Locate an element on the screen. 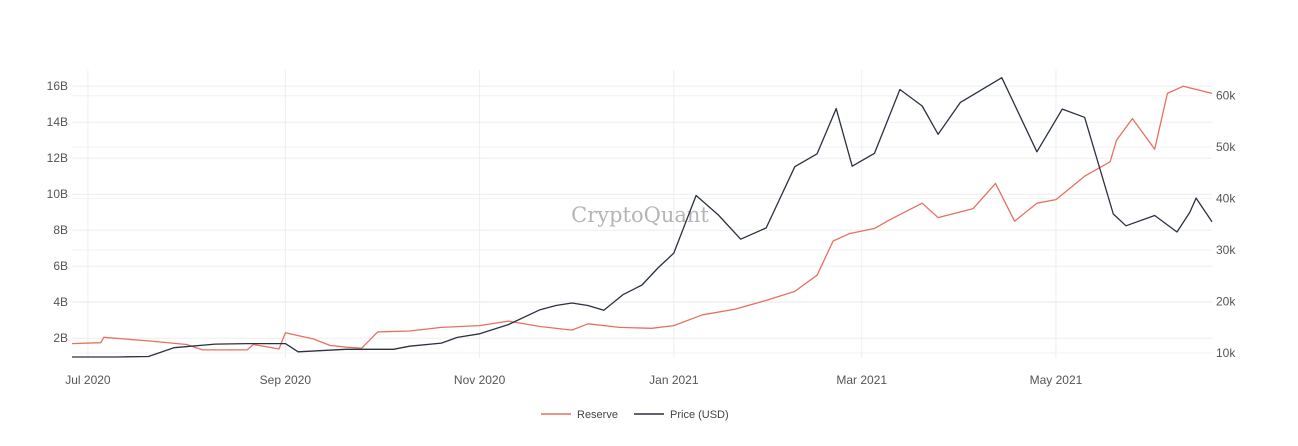 The width and height of the screenshot is (1298, 446). left-tick-label: 14B is located at coordinates (57, 122).